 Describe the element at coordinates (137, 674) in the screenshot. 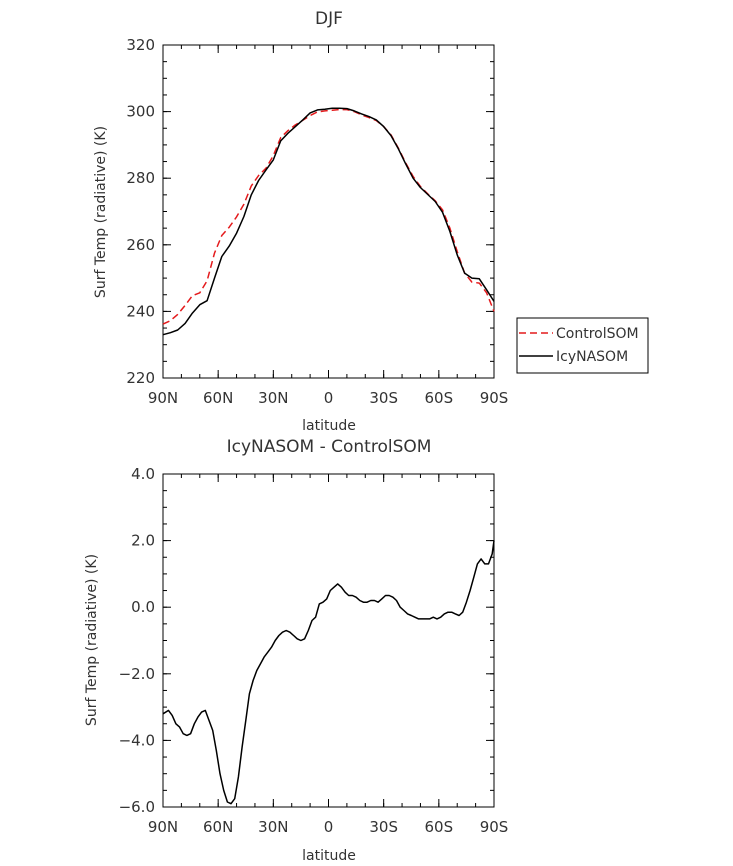

I see `y-tick-label: −2.0` at that location.